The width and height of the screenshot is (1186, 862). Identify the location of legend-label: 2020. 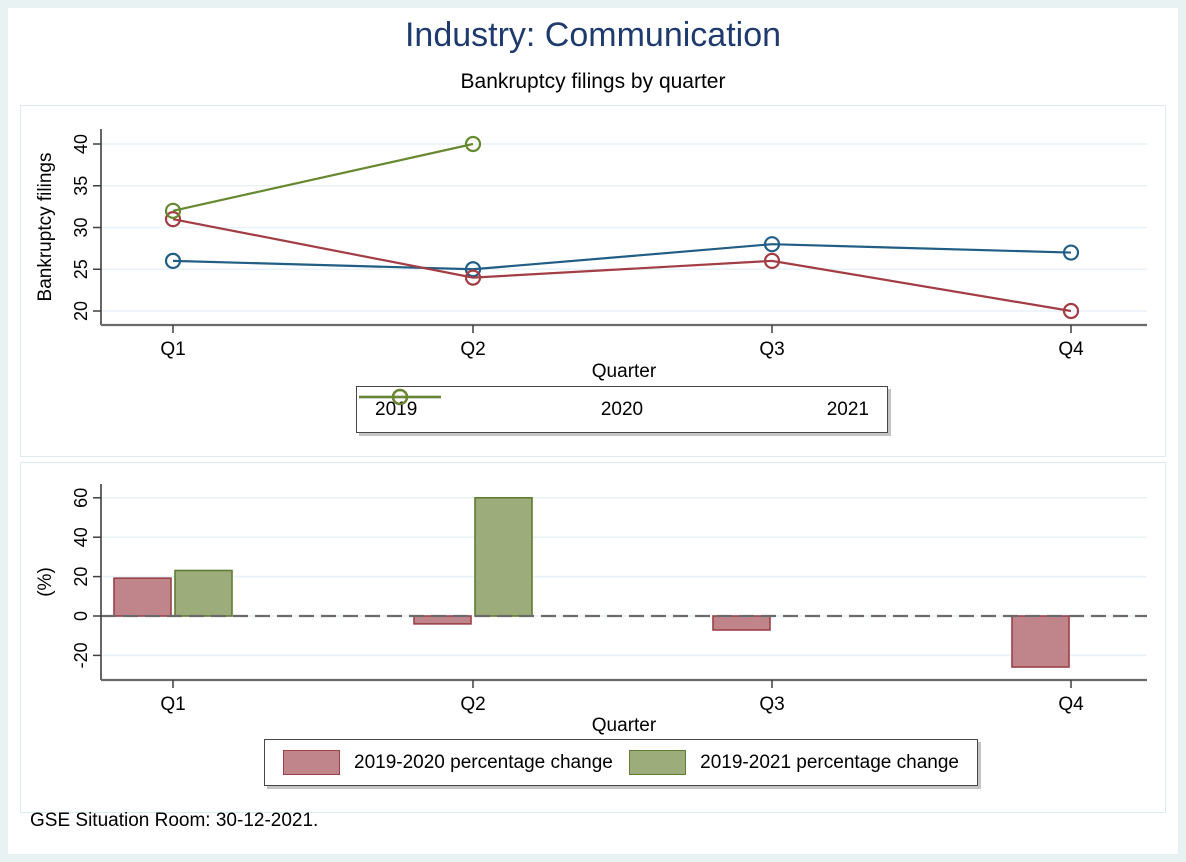
(622, 409).